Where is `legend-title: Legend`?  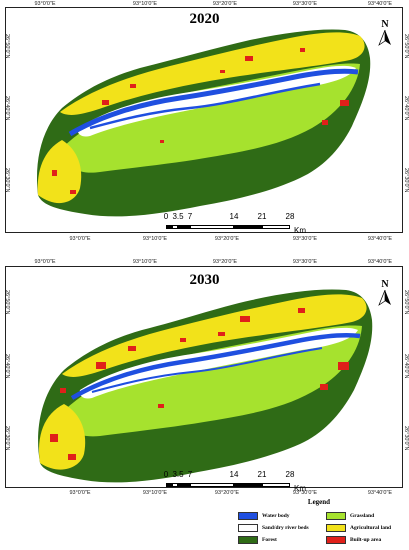 legend-title: Legend is located at coordinates (319, 502).